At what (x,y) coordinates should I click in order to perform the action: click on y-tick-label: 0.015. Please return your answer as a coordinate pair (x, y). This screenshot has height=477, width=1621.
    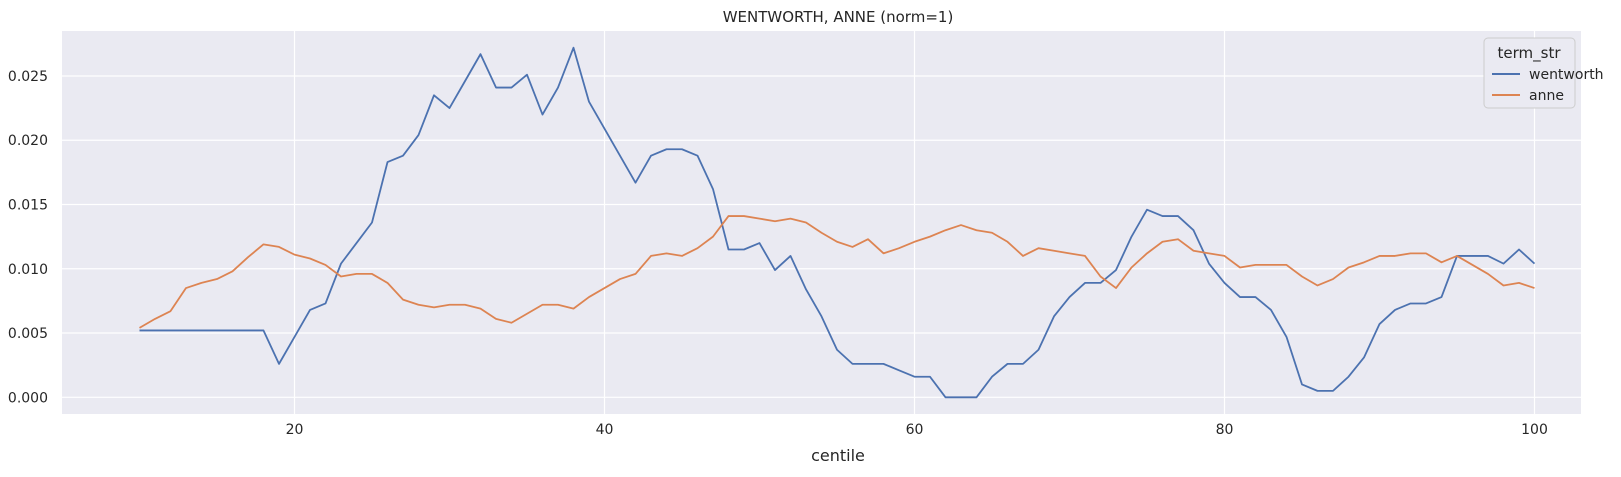
    Looking at the image, I should click on (28, 206).